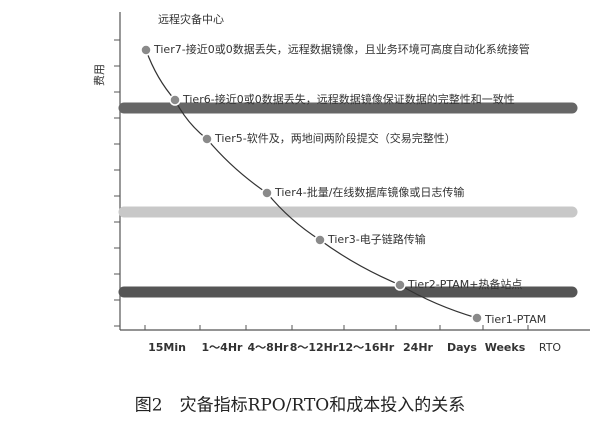 The image size is (600, 424). What do you see at coordinates (369, 192) in the screenshot?
I see `tier-label: Tier4-批量/在线数据库镜像或日志传输` at bounding box center [369, 192].